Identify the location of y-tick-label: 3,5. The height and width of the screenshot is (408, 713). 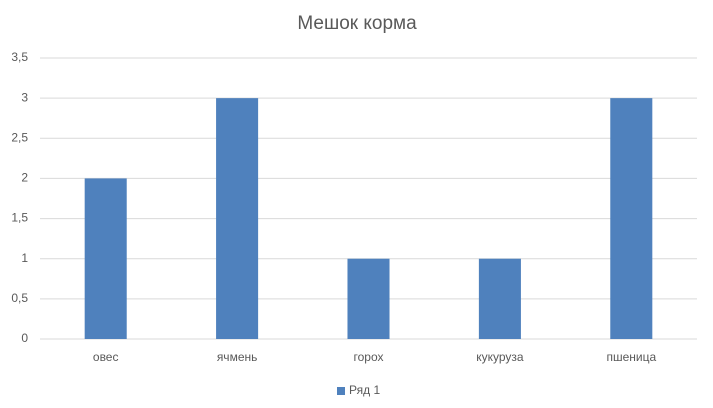
(19, 57).